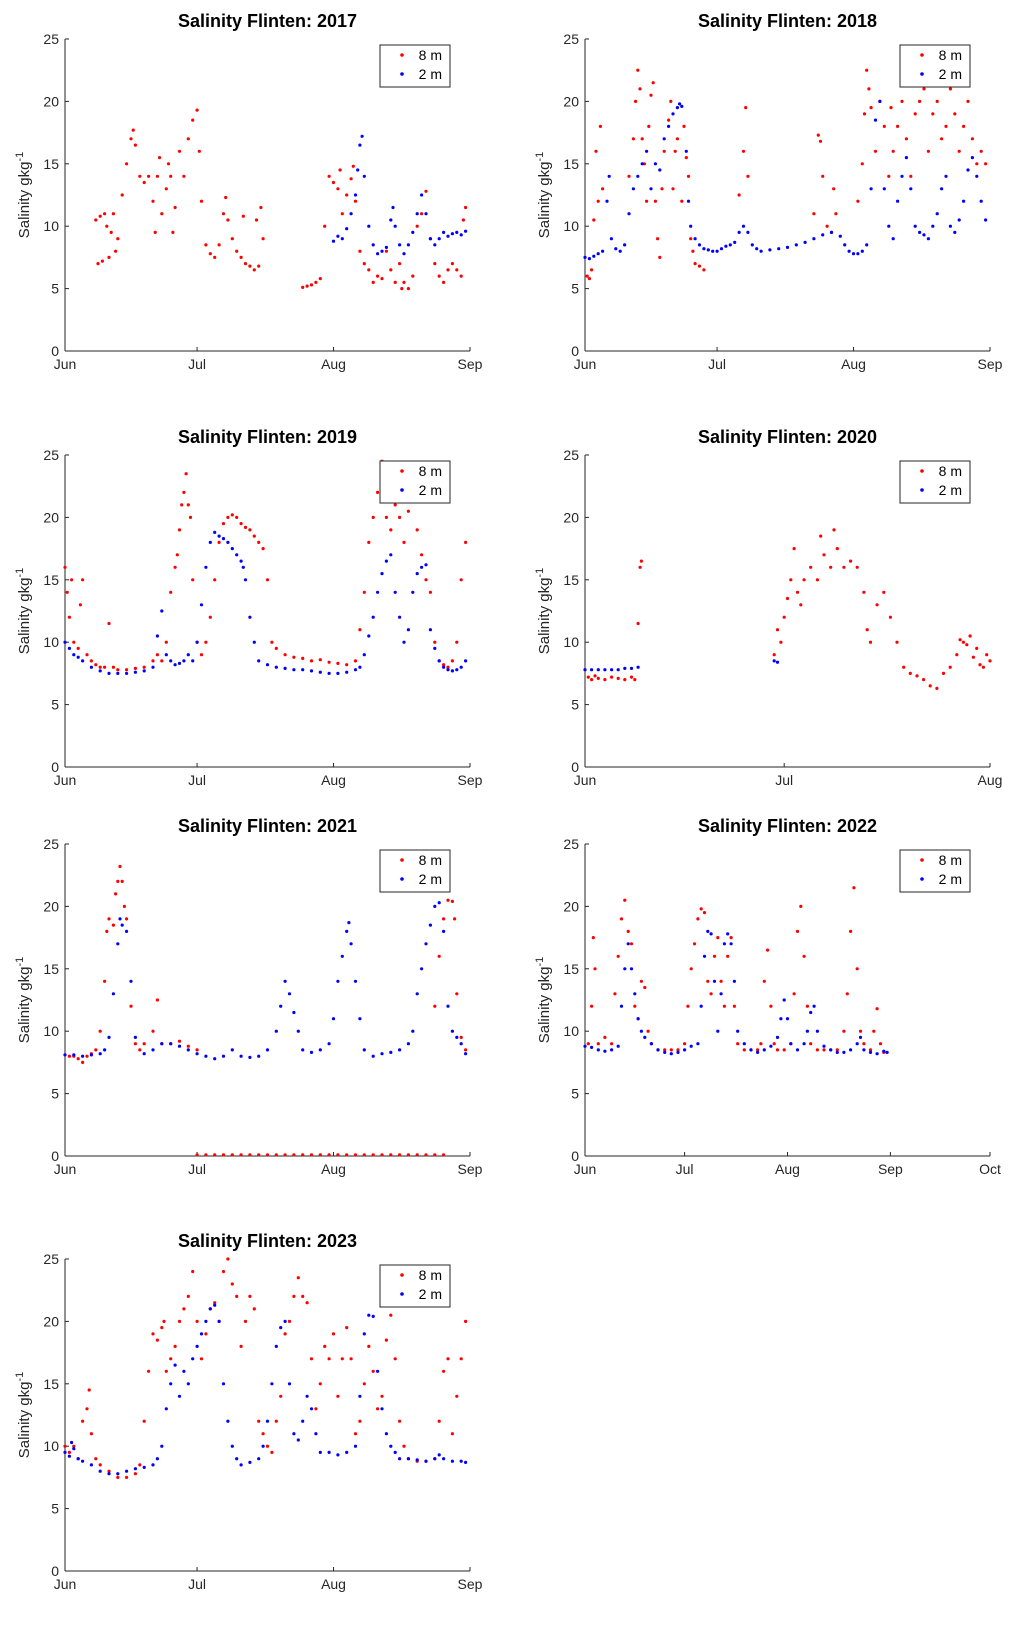  What do you see at coordinates (51, 226) in the screenshot?
I see `y-tick-label: 10` at bounding box center [51, 226].